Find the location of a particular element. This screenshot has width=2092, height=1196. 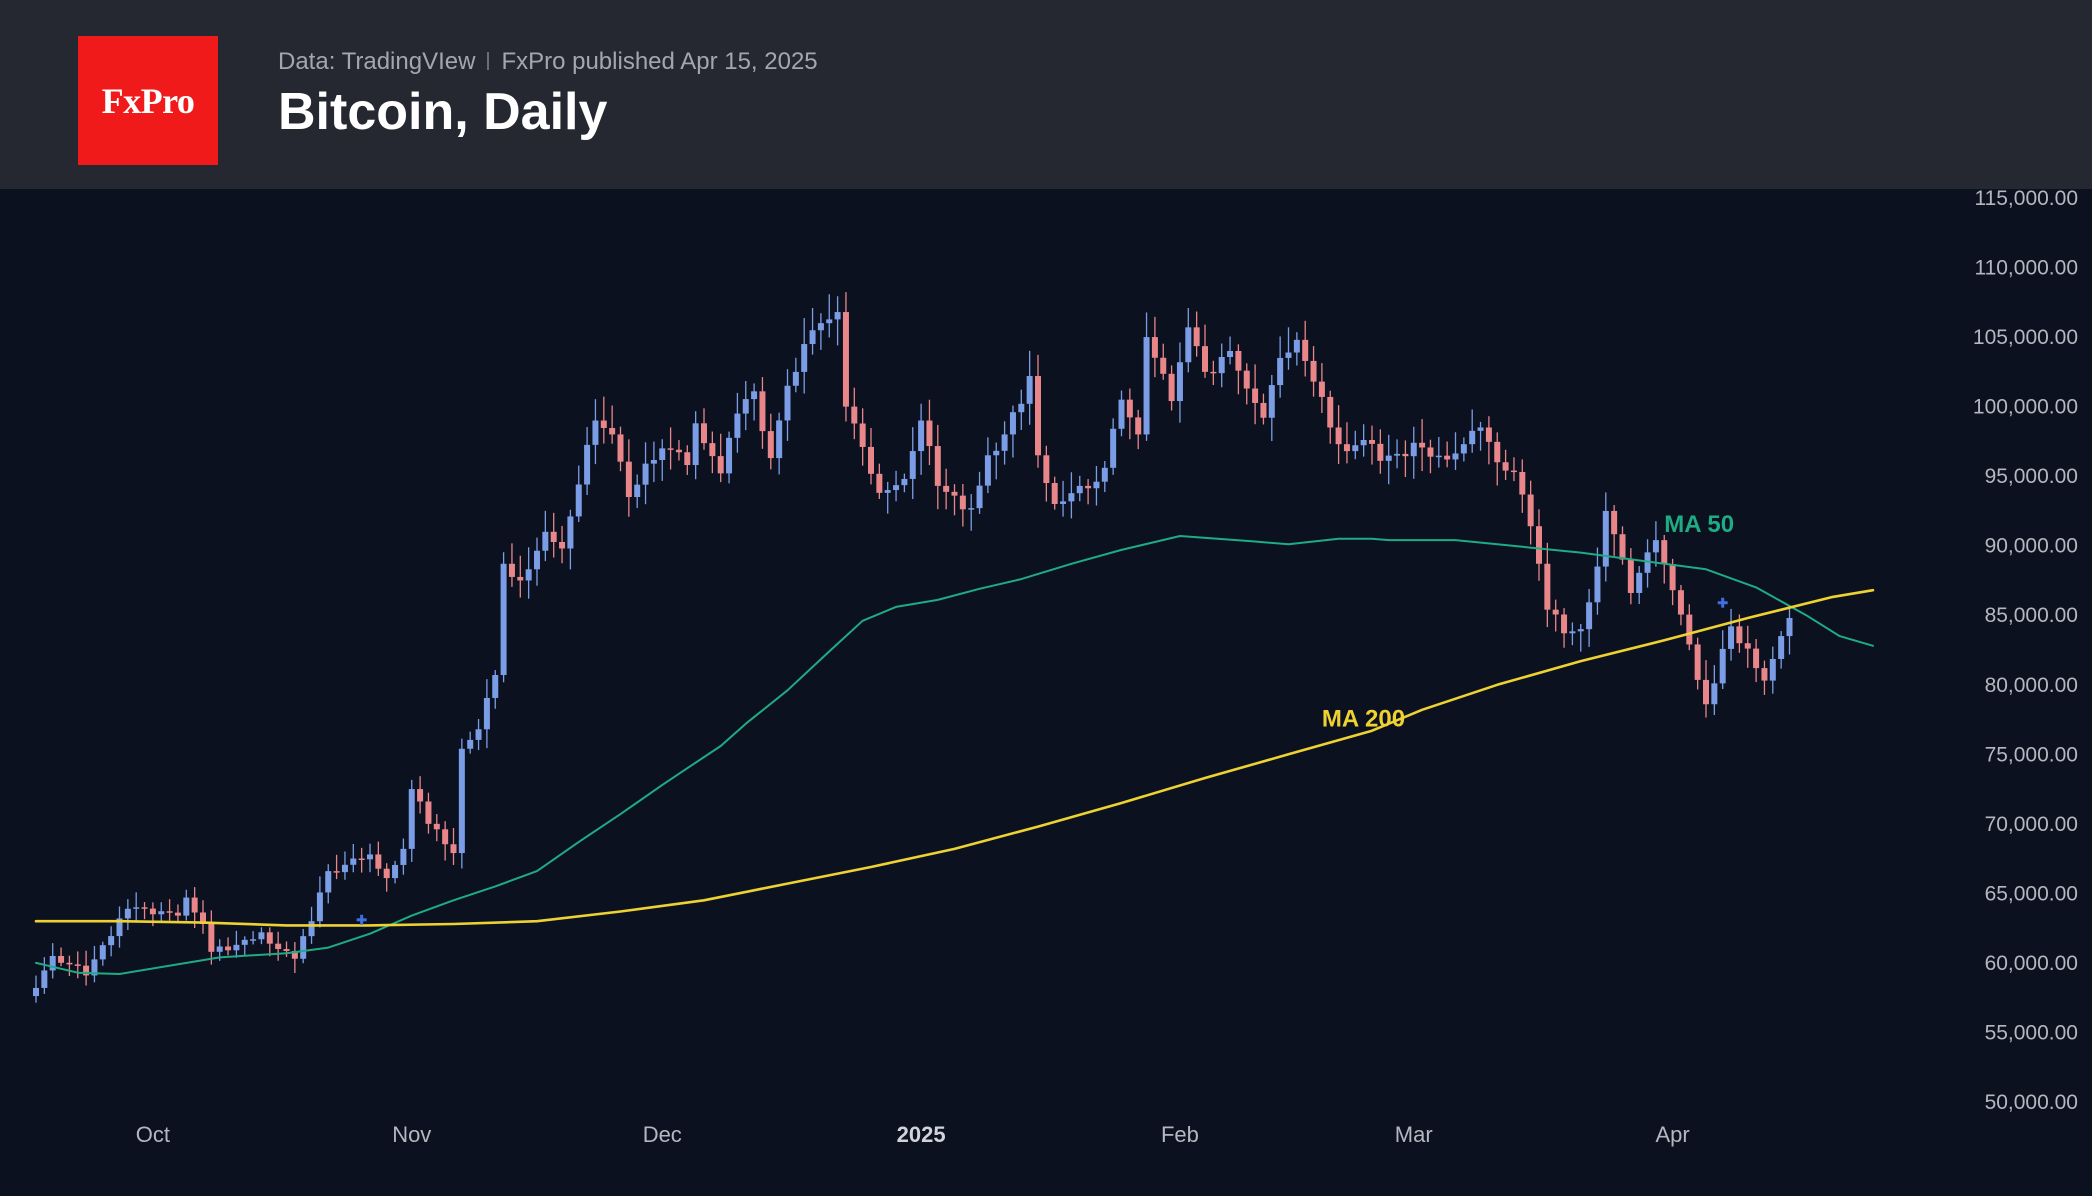

publisher: FxPro published Apr 15, 2025 is located at coordinates (659, 61).